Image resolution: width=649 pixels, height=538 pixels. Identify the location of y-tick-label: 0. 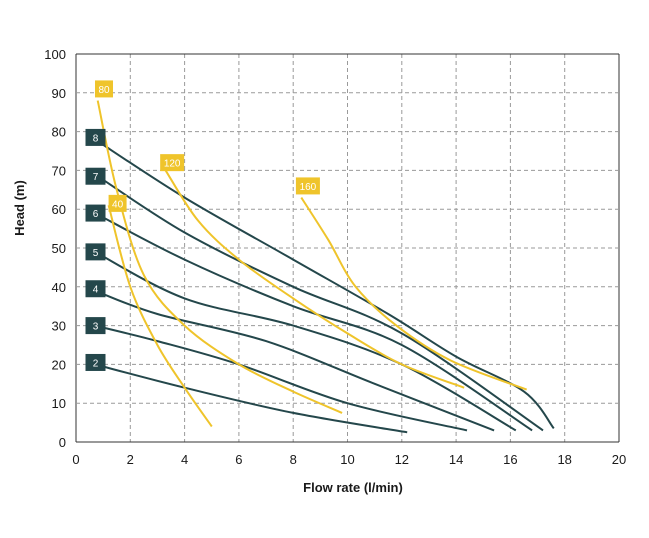
(62, 442).